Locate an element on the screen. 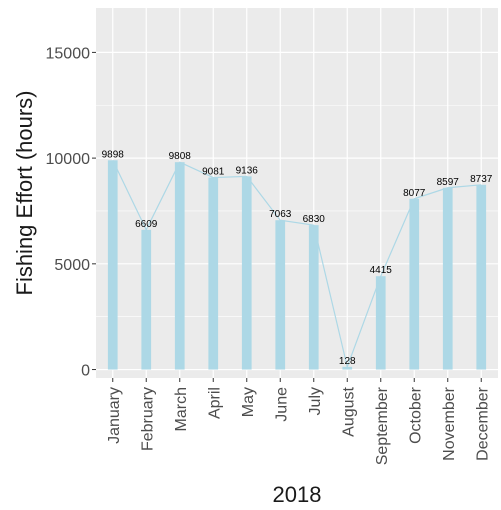  bar-september is located at coordinates (380, 323).